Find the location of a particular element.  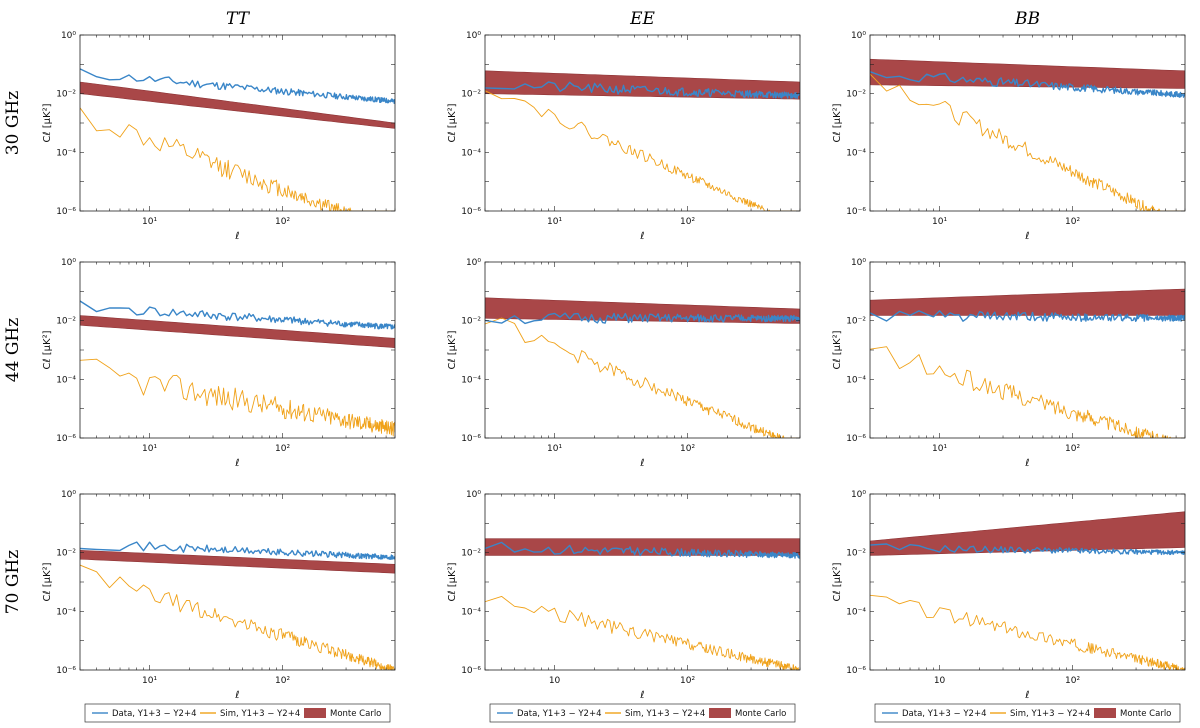

legend-mc-swatch is located at coordinates (315, 713).